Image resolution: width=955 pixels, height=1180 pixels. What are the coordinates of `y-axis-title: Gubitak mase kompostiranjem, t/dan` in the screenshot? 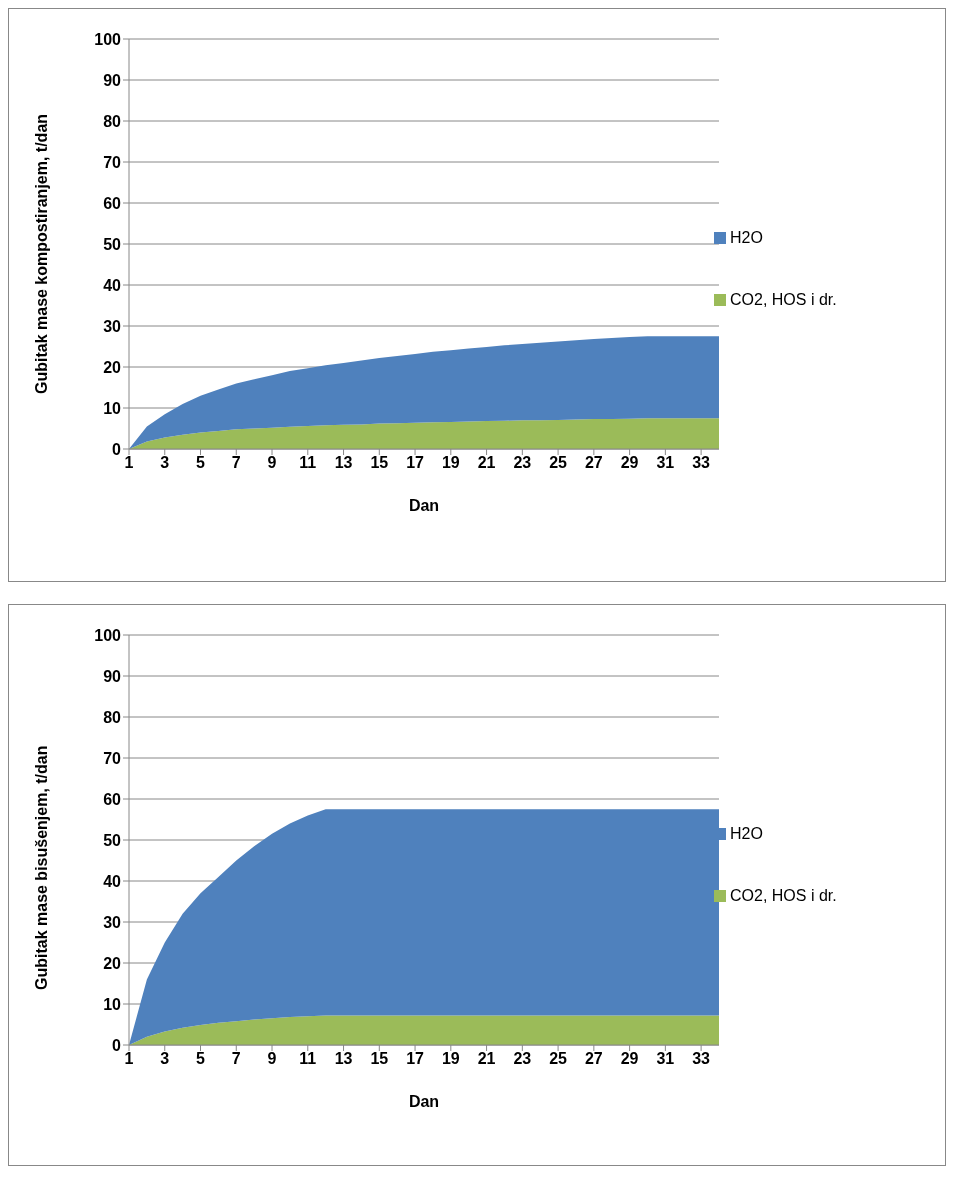 It's located at (41, 253).